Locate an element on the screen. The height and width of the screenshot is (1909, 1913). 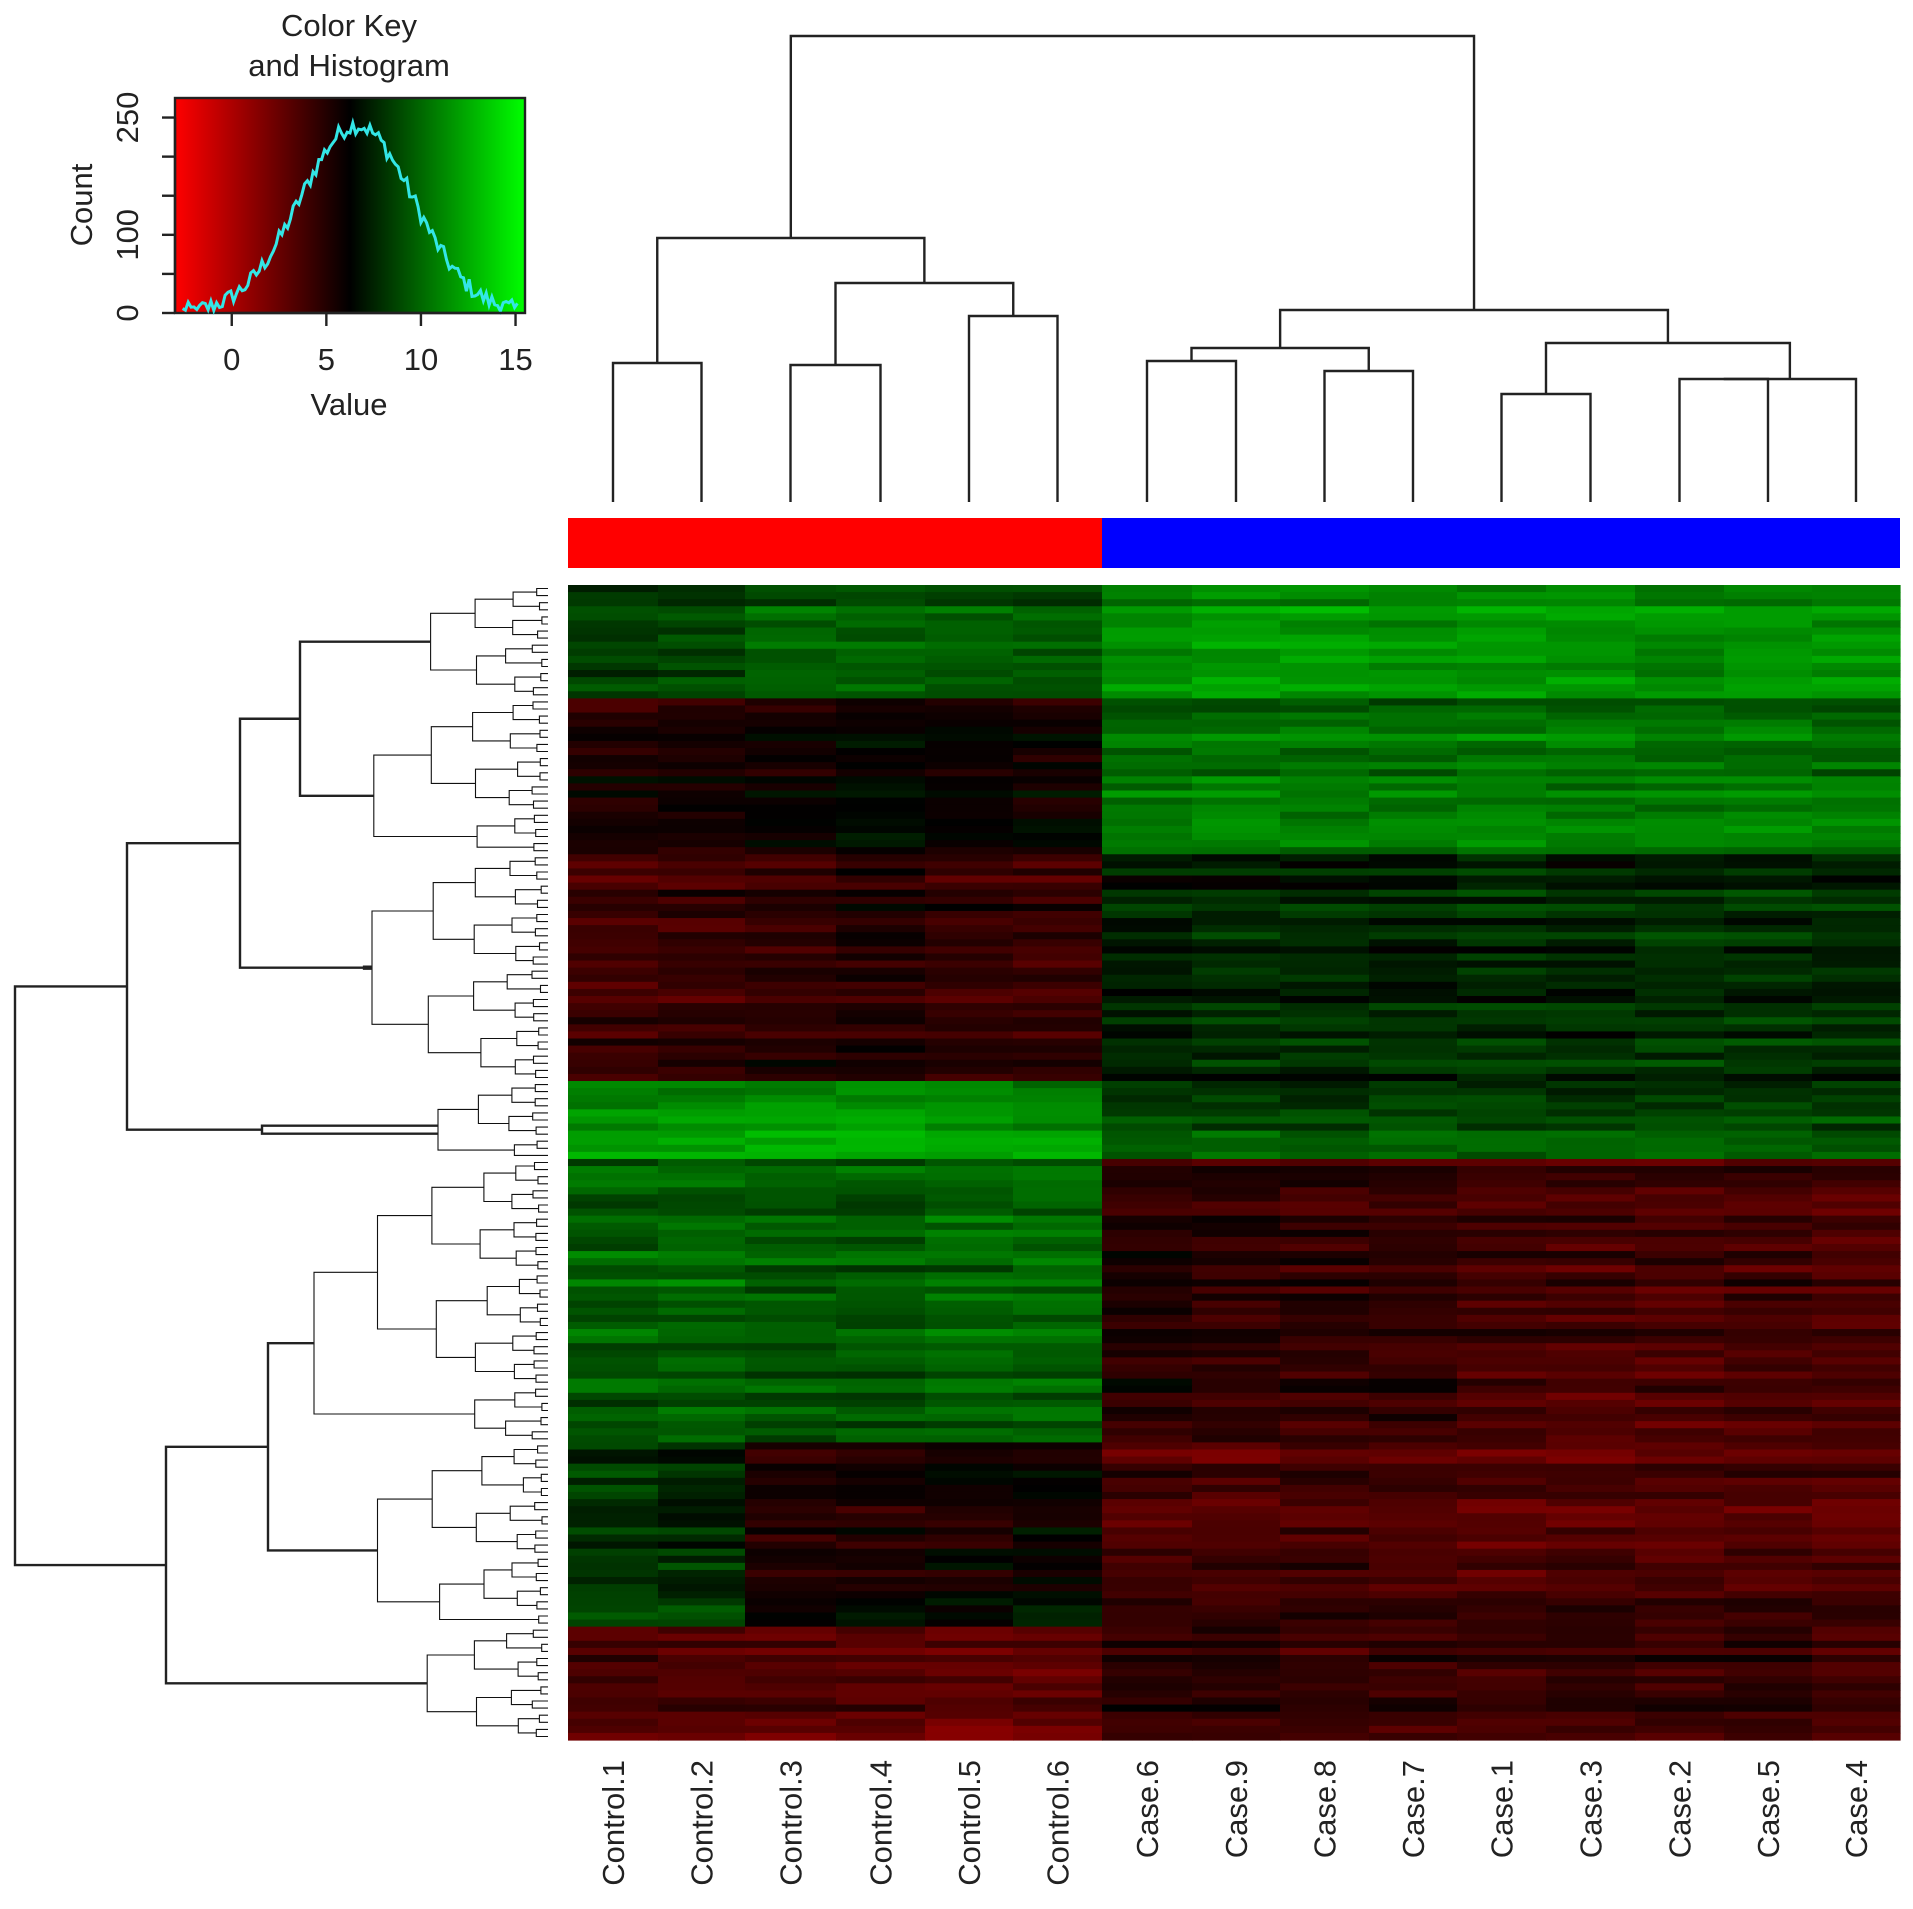
column-label: Case.8 is located at coordinates (1325, 1809).